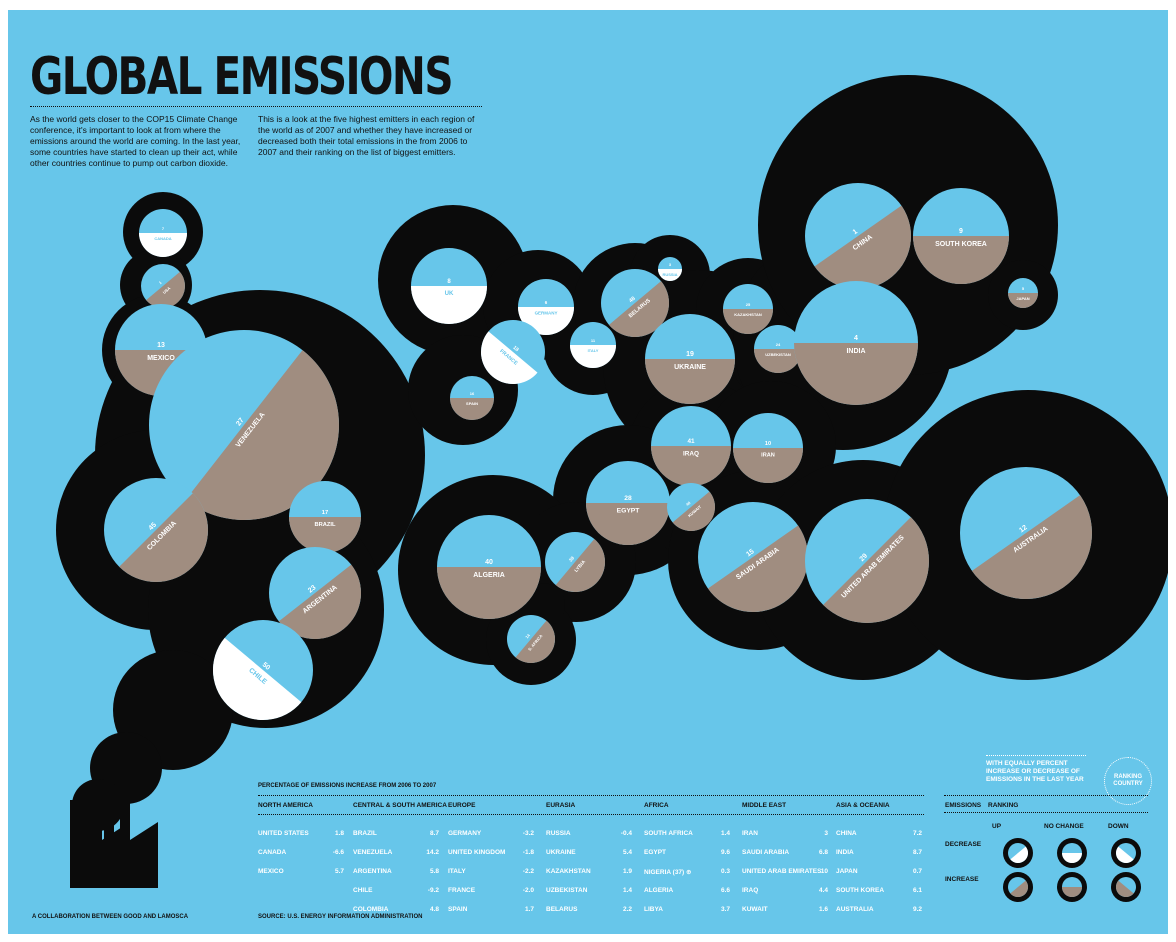 The height and width of the screenshot is (942, 1176). Describe the element at coordinates (434, 871) in the screenshot. I see `table-value-argentina: 5.8` at that location.